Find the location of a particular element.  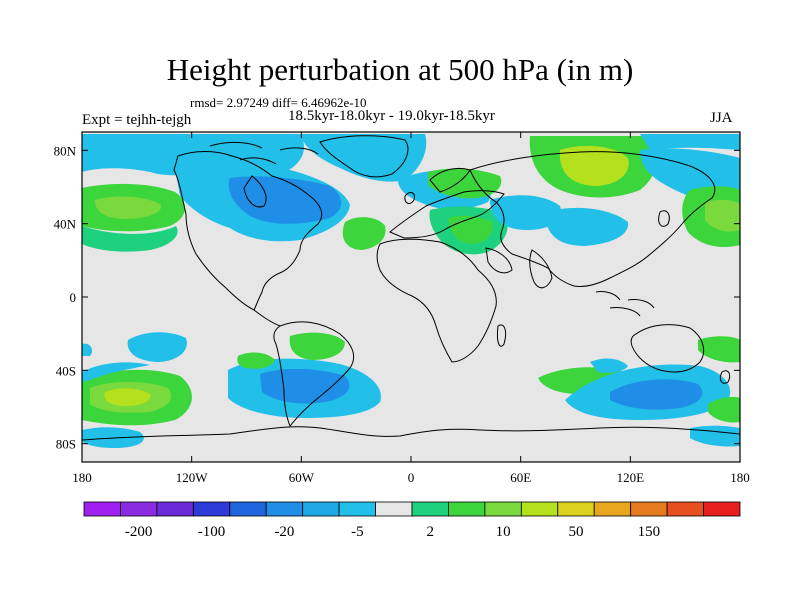

season-label: JJA is located at coordinates (721, 118).